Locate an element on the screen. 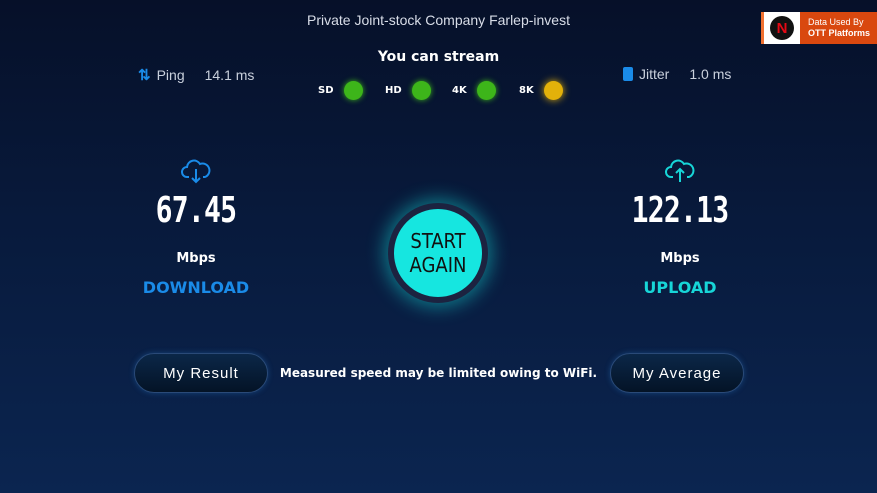  stream-qualities: SD HD 4K 8K is located at coordinates (452, 90).